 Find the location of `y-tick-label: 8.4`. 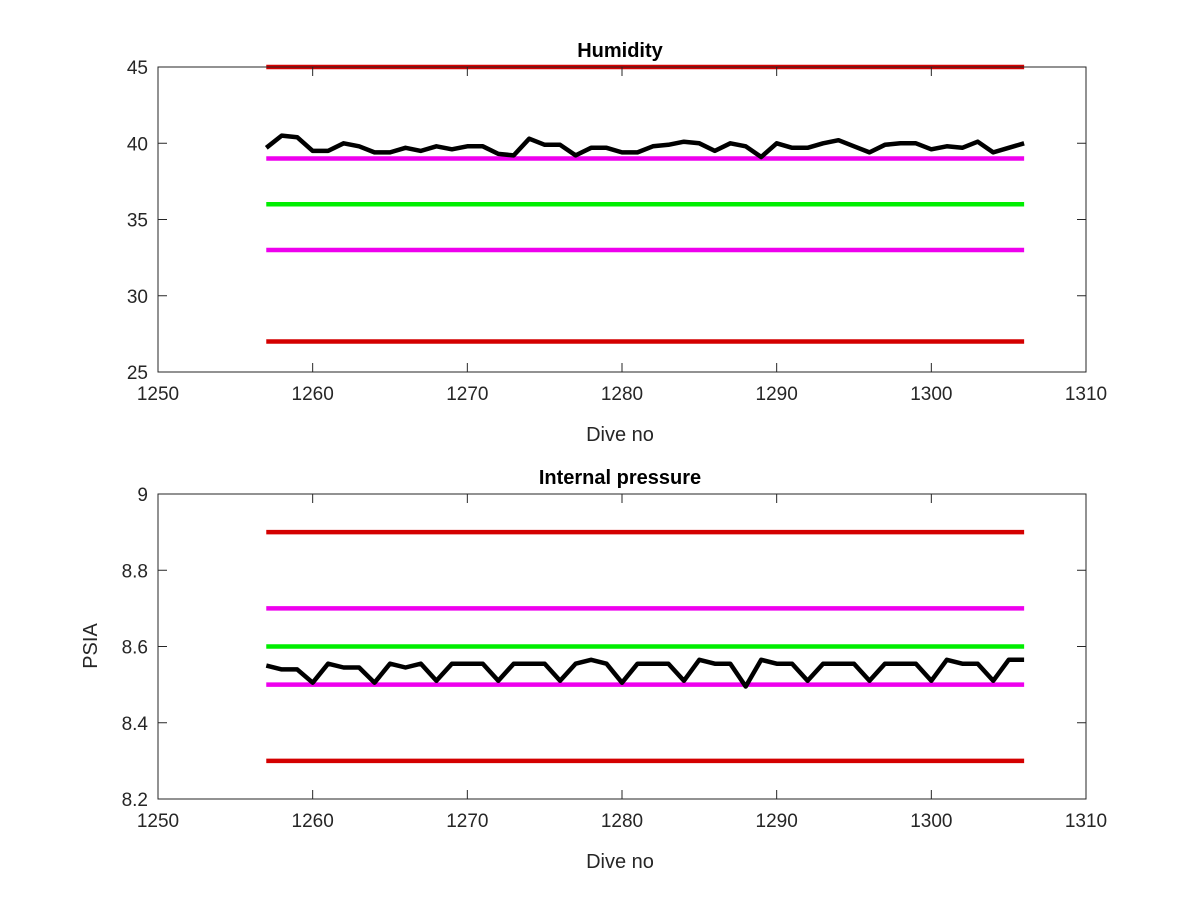

y-tick-label: 8.4 is located at coordinates (135, 724).